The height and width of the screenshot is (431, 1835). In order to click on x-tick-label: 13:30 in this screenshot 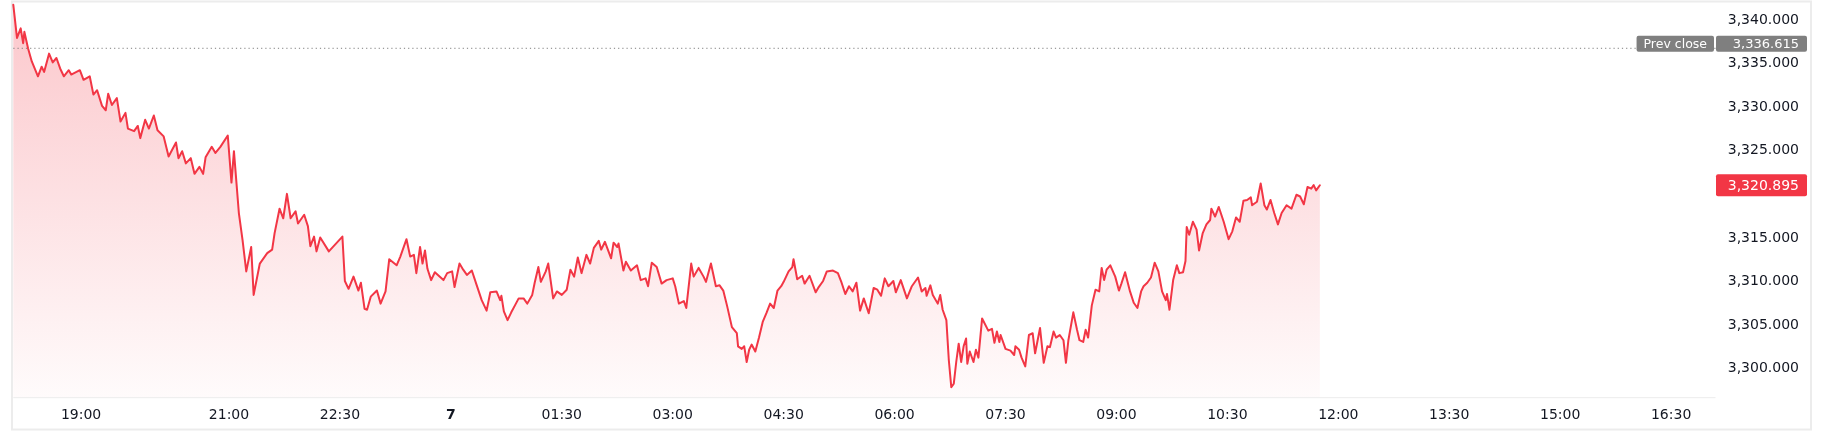, I will do `click(1449, 414)`.